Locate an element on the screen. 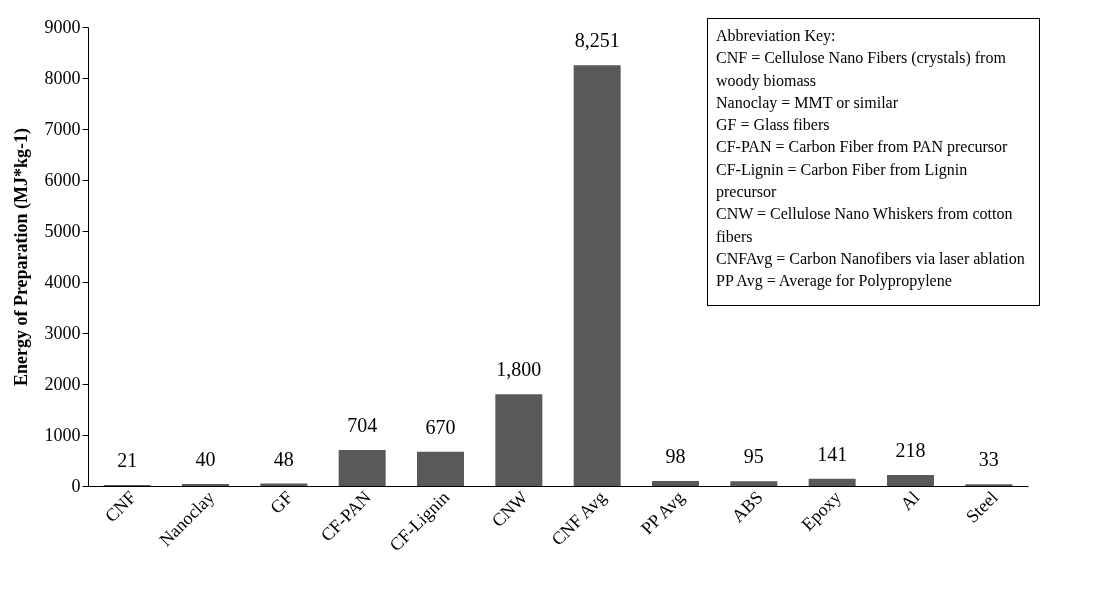 The image size is (1099, 612). data-label: 33 is located at coordinates (988, 459).